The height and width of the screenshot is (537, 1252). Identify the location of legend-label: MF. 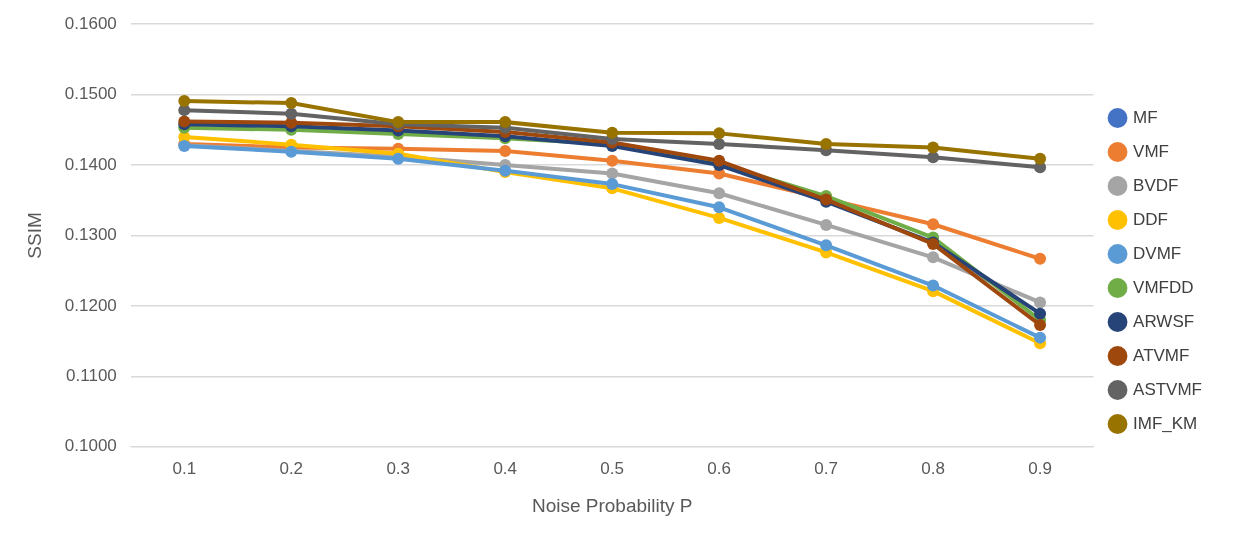
(1145, 117).